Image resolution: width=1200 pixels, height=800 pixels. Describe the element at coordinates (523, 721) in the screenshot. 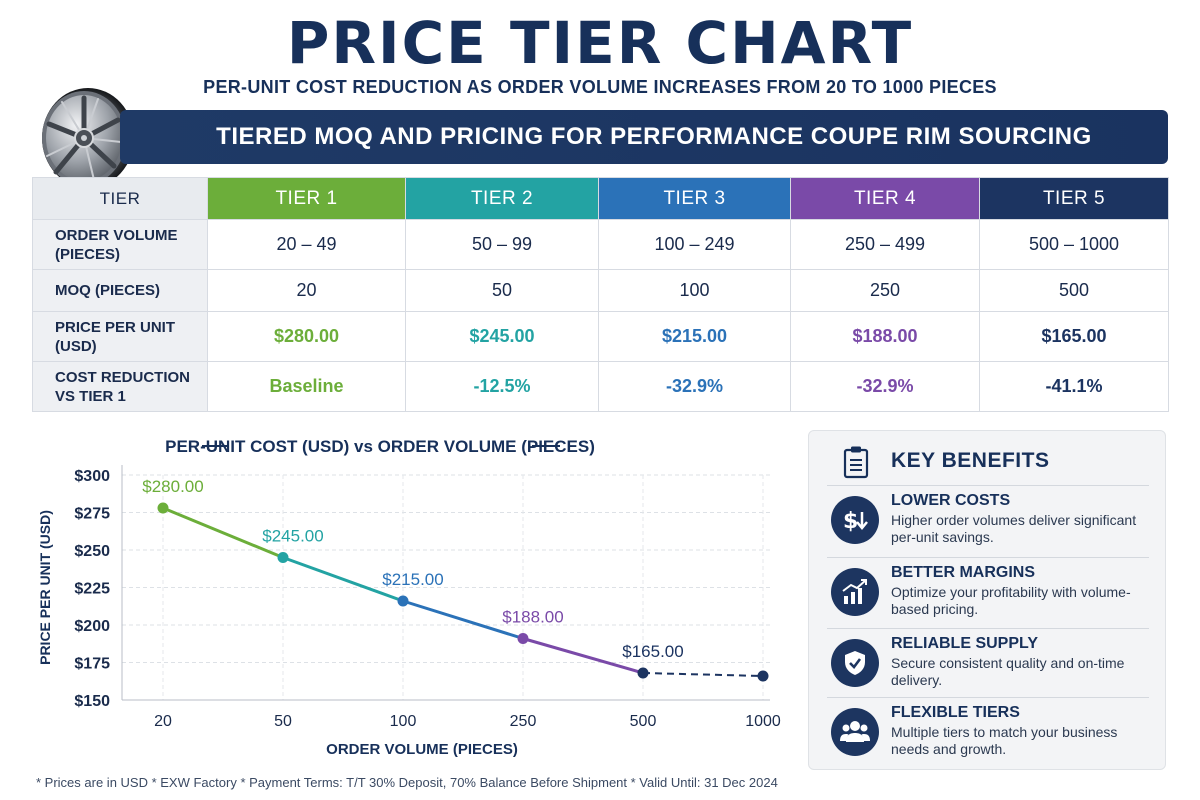

I see `x-tick-label: 250` at that location.